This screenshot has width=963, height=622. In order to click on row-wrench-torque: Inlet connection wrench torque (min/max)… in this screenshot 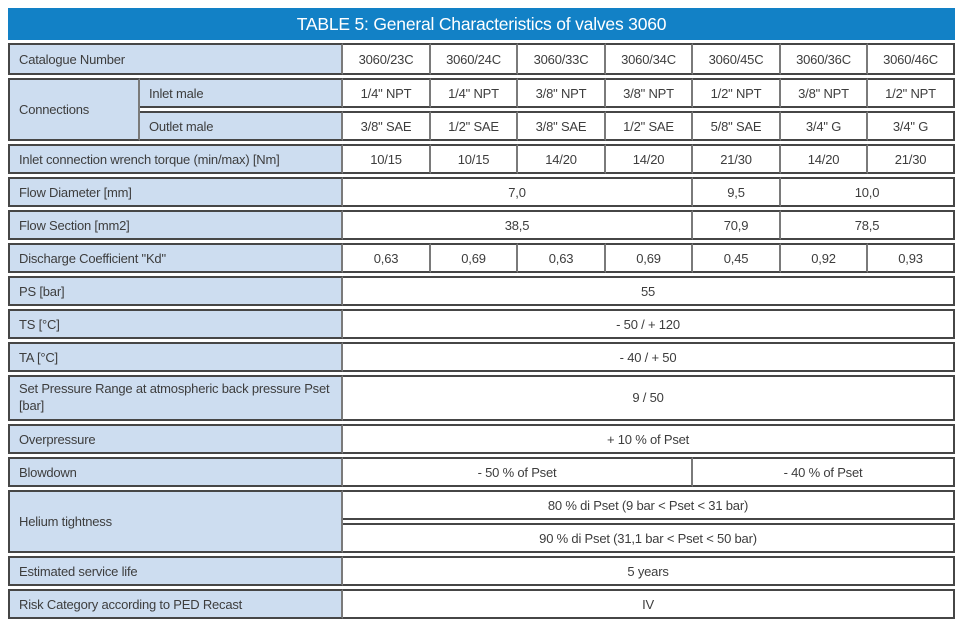, I will do `click(482, 159)`.